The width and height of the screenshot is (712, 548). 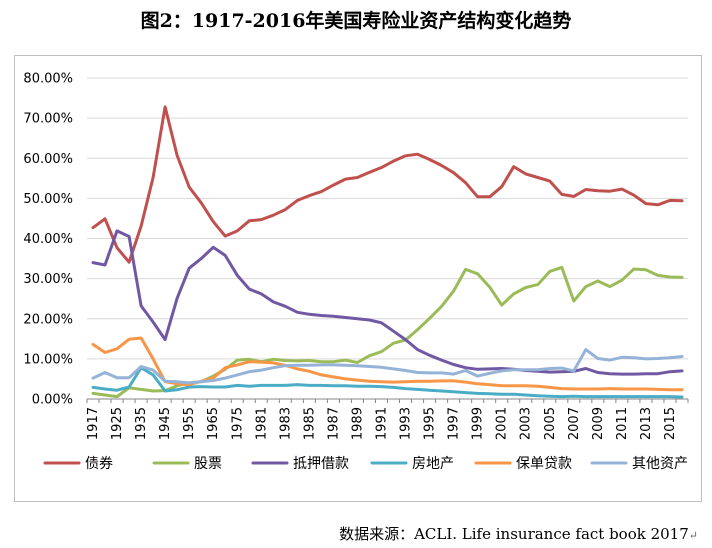 I want to click on y-tick-label: 40.00%, so click(x=48, y=239).